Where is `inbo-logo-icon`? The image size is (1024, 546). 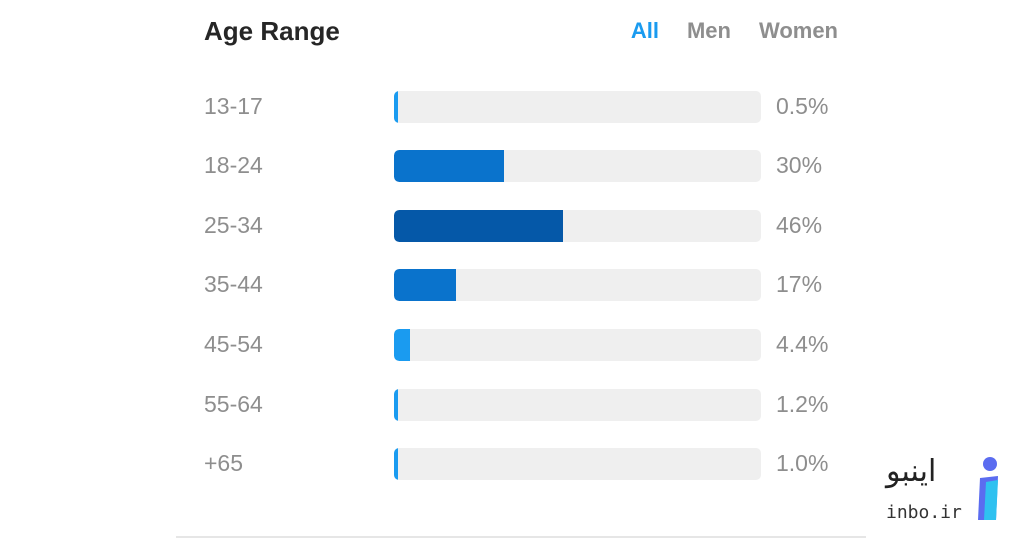
inbo-logo-icon is located at coordinates (988, 488).